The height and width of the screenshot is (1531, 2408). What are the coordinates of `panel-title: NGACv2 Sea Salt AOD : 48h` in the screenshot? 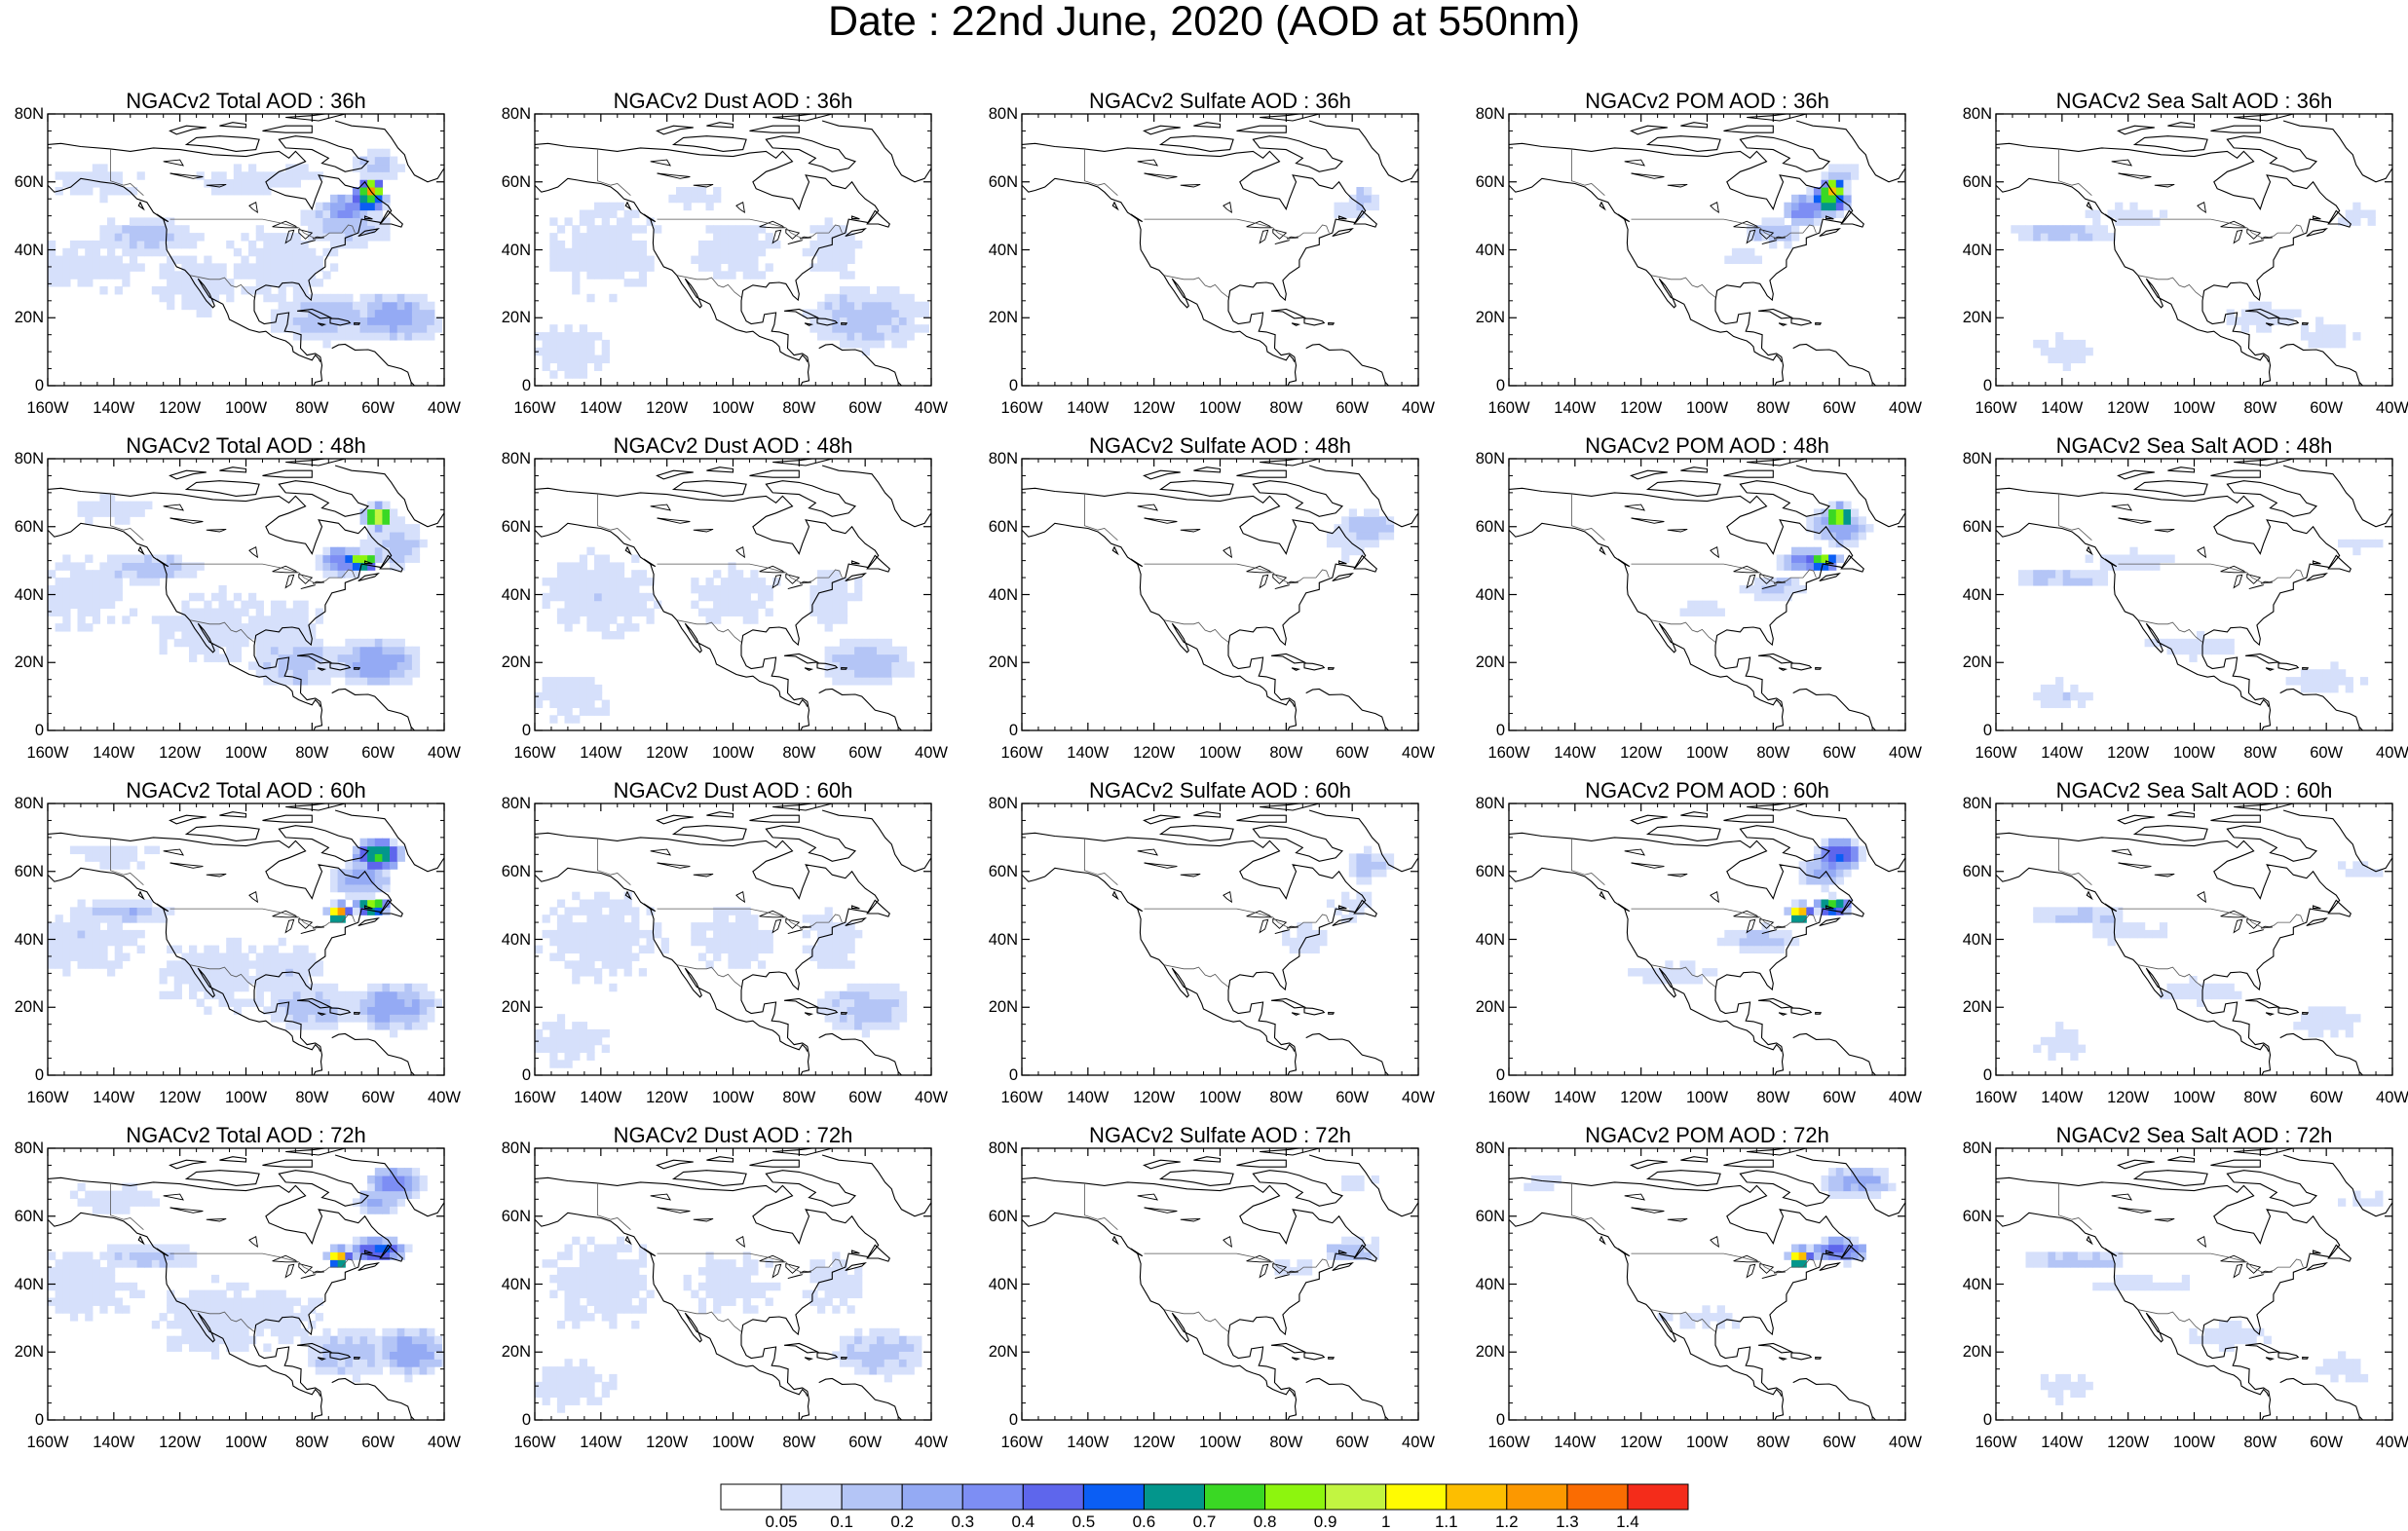 It's located at (2194, 445).